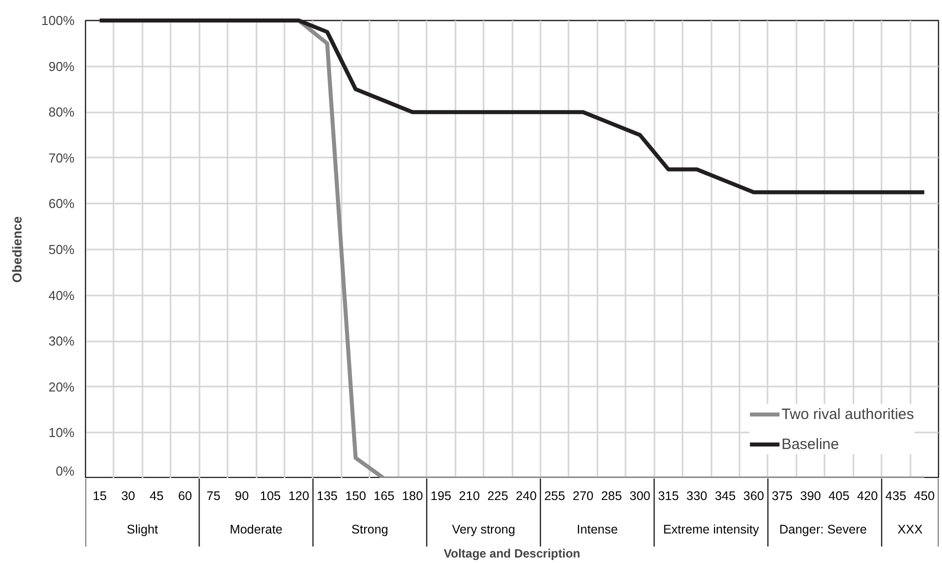  I want to click on x-tick-label: 30, so click(128, 496).